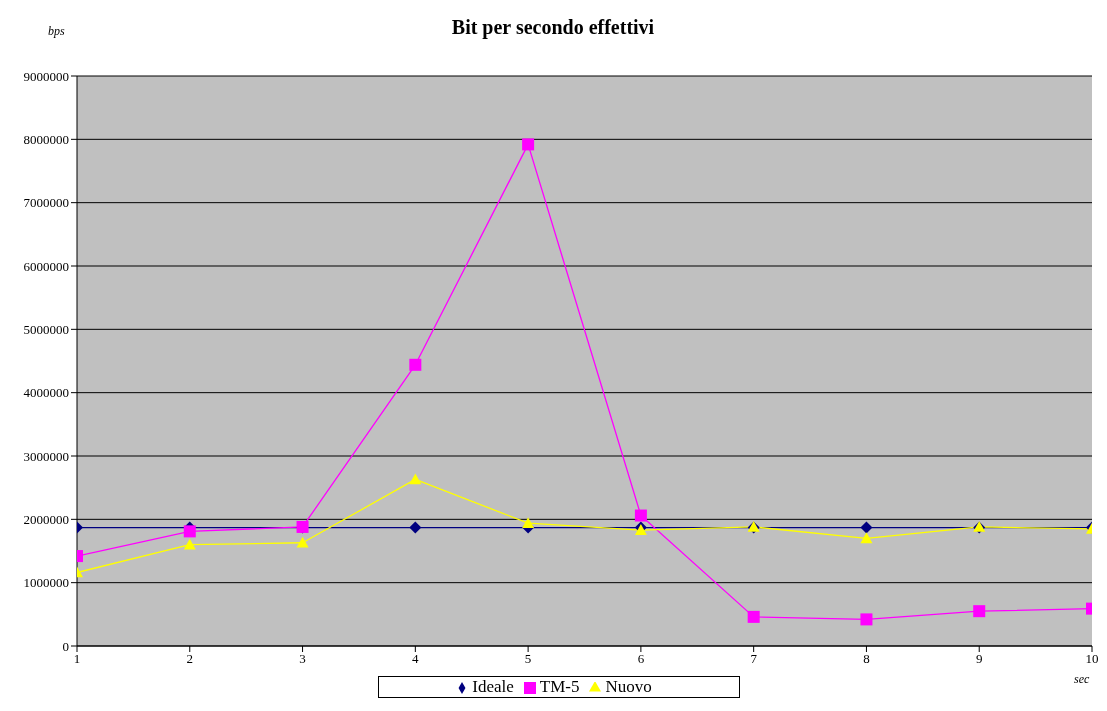 This screenshot has width=1107, height=711. What do you see at coordinates (628, 686) in the screenshot?
I see `legend-label: Nuovo` at bounding box center [628, 686].